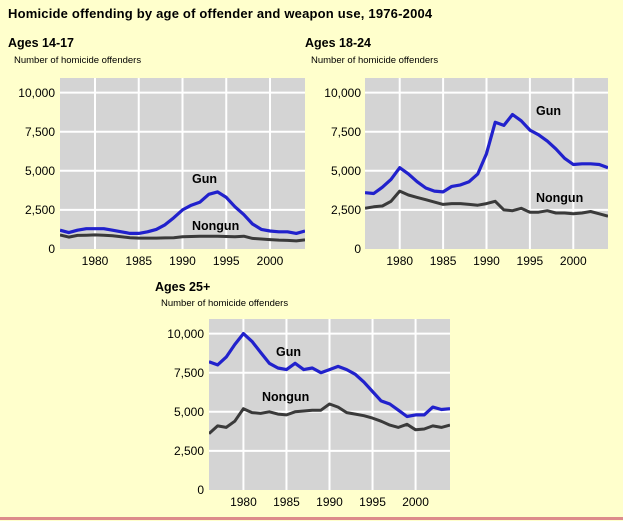 The width and height of the screenshot is (623, 521). What do you see at coordinates (338, 43) in the screenshot?
I see `chart-title: Ages 18-24` at bounding box center [338, 43].